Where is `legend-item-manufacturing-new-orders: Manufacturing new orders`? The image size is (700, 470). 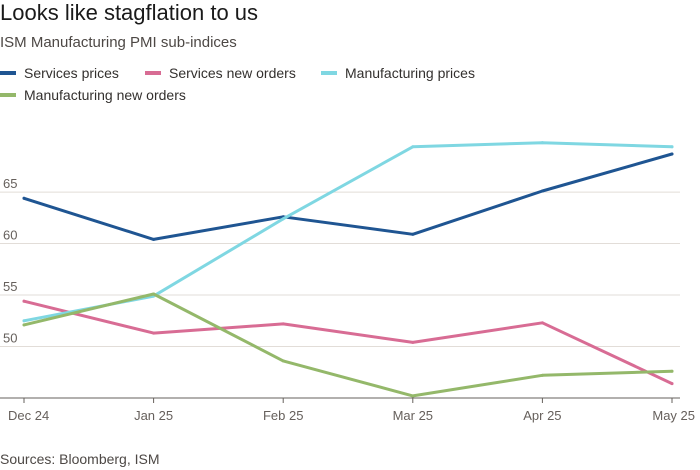
legend-item-manufacturing-new-orders: Manufacturing new orders is located at coordinates (93, 95).